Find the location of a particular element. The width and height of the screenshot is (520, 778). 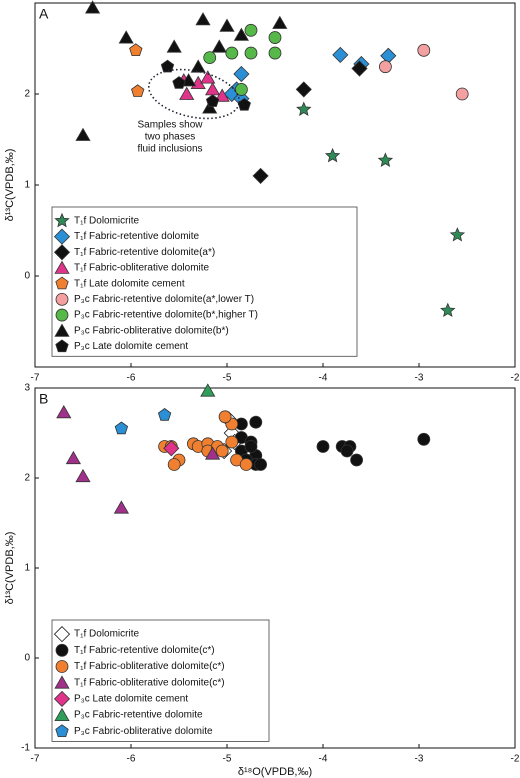

legend-label: P₃c Fabric-obliterative dolomite is located at coordinates (143, 731).